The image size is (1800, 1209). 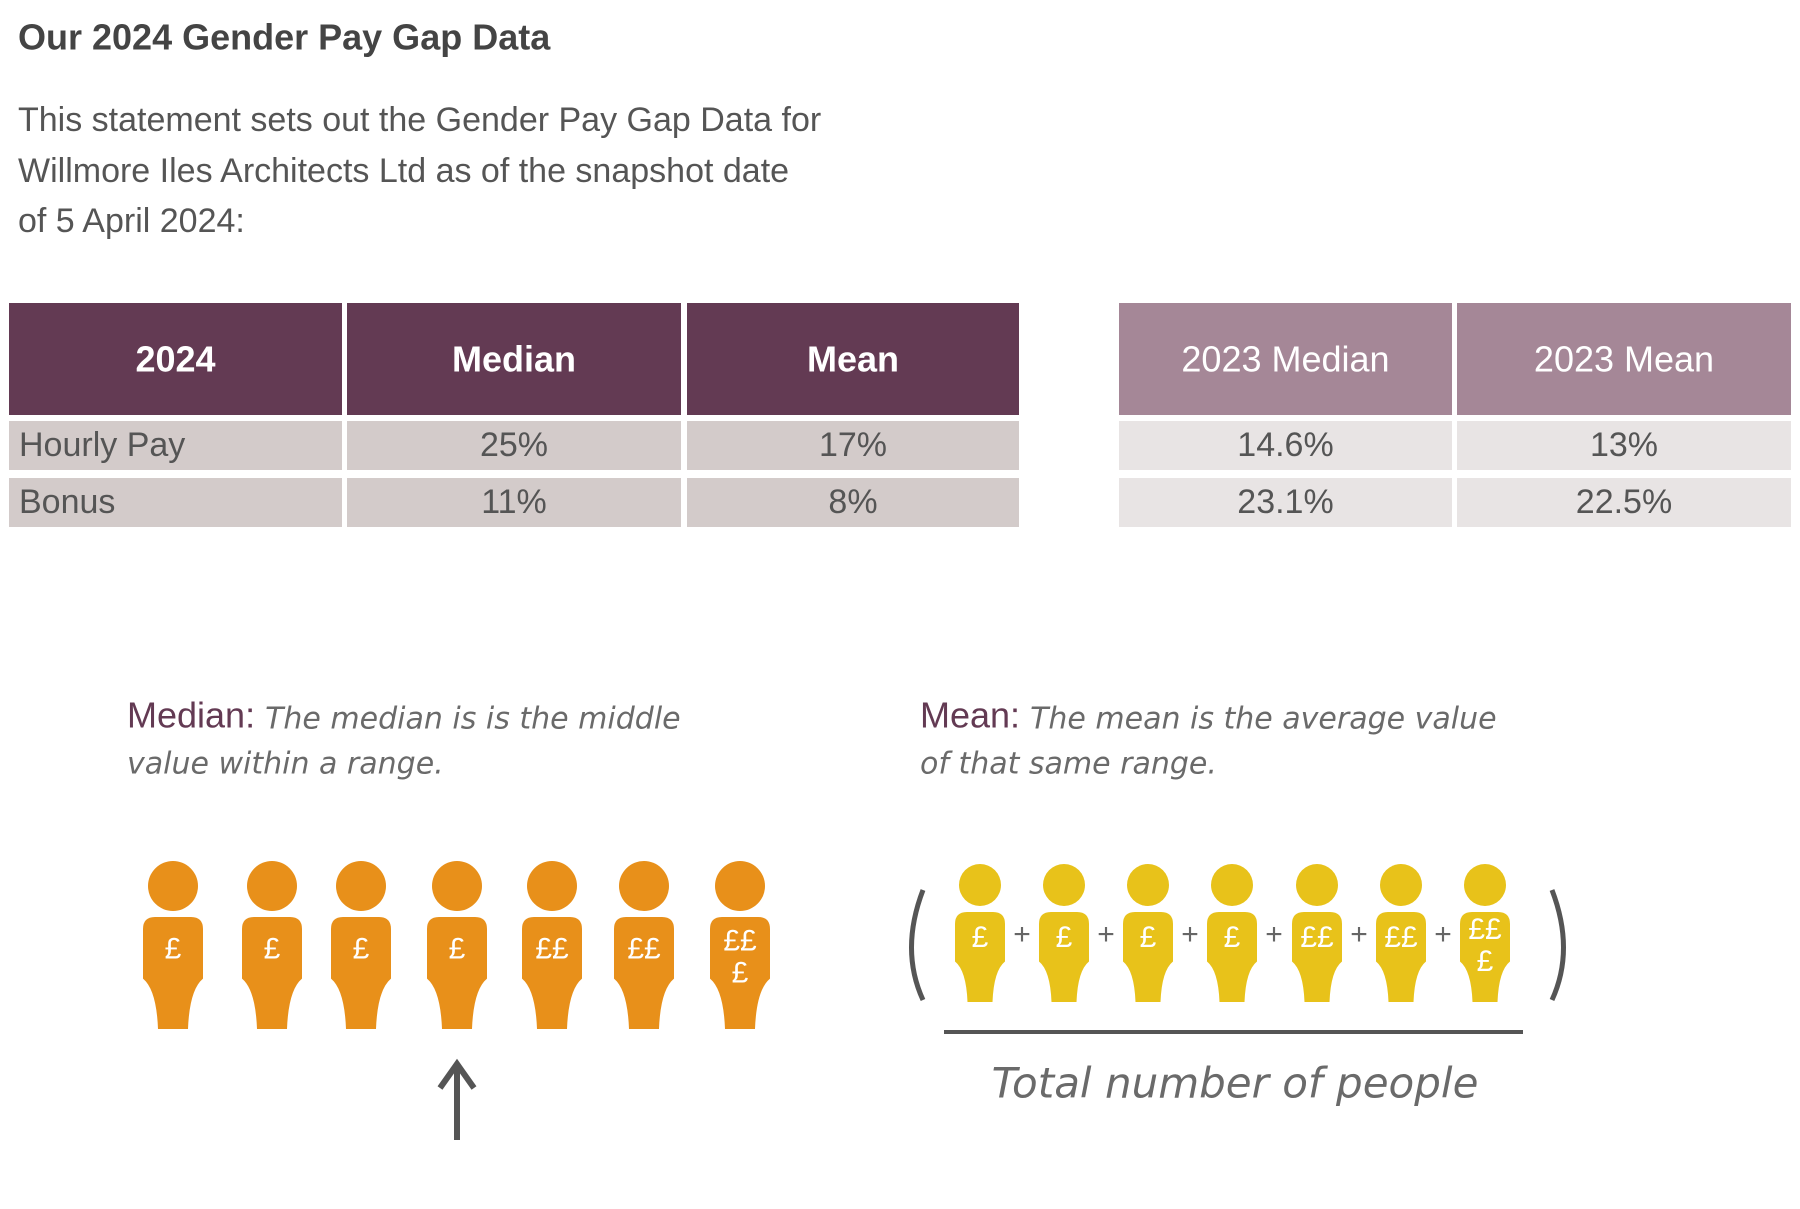 What do you see at coordinates (457, 1099) in the screenshot?
I see `arrow` at bounding box center [457, 1099].